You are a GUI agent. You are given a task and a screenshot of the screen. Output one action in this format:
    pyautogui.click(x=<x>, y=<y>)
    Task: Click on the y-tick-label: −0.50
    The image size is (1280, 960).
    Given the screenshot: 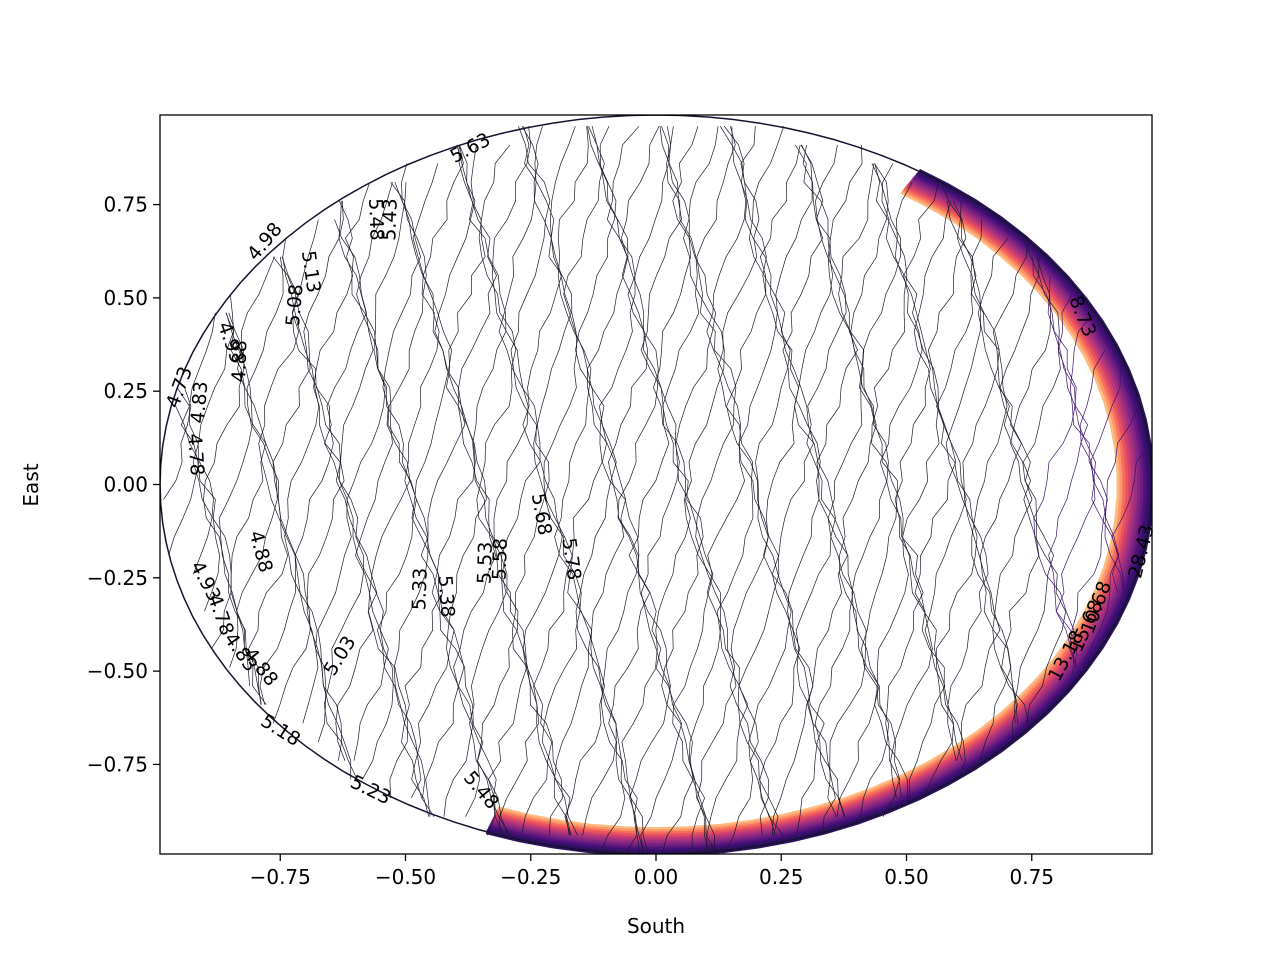 What is the action you would take?
    pyautogui.click(x=117, y=671)
    